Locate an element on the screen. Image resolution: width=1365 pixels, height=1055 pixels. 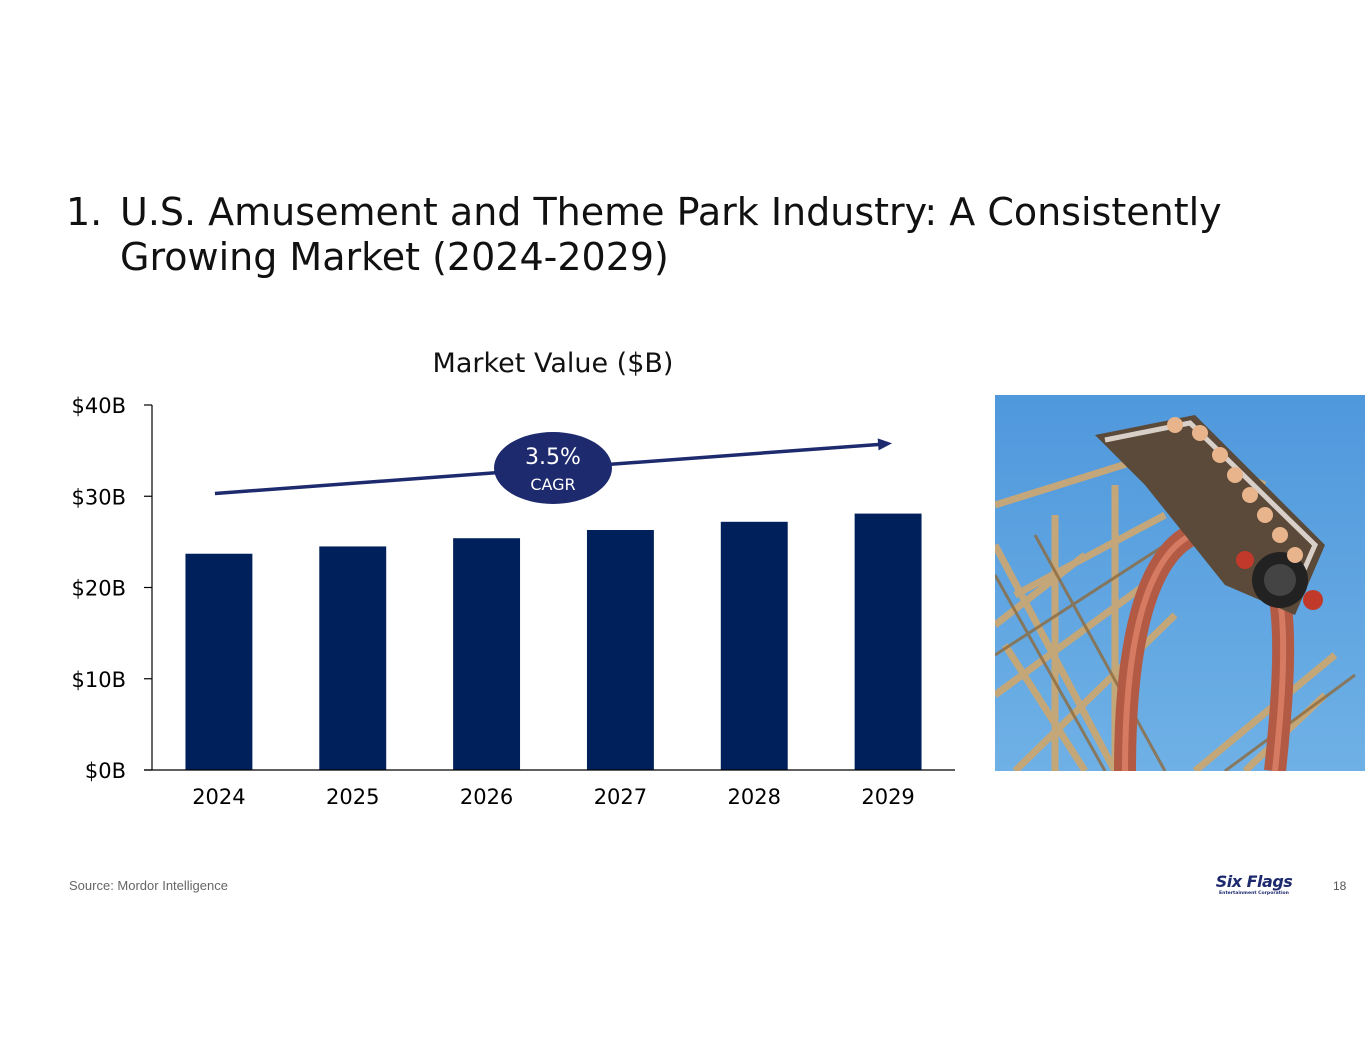
chart-title: Market Value ($B) is located at coordinates (553, 363).